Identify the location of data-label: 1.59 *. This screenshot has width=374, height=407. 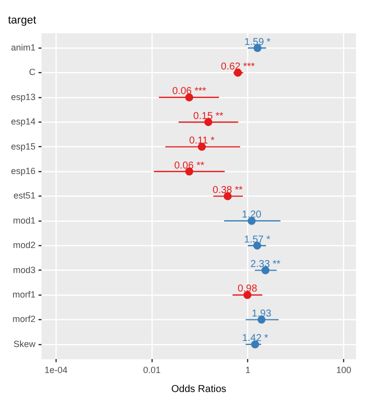
(257, 42).